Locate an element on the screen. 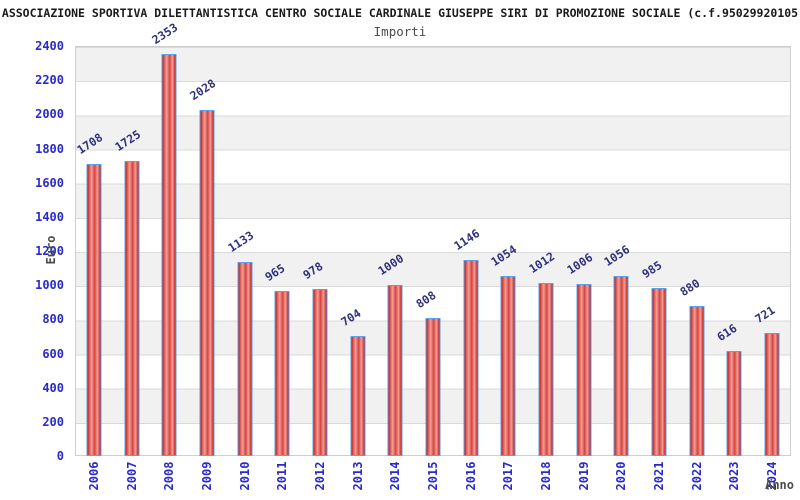 Image resolution: width=800 pixels, height=500 pixels. bar-slot: 704 2013 is located at coordinates (357, 268).